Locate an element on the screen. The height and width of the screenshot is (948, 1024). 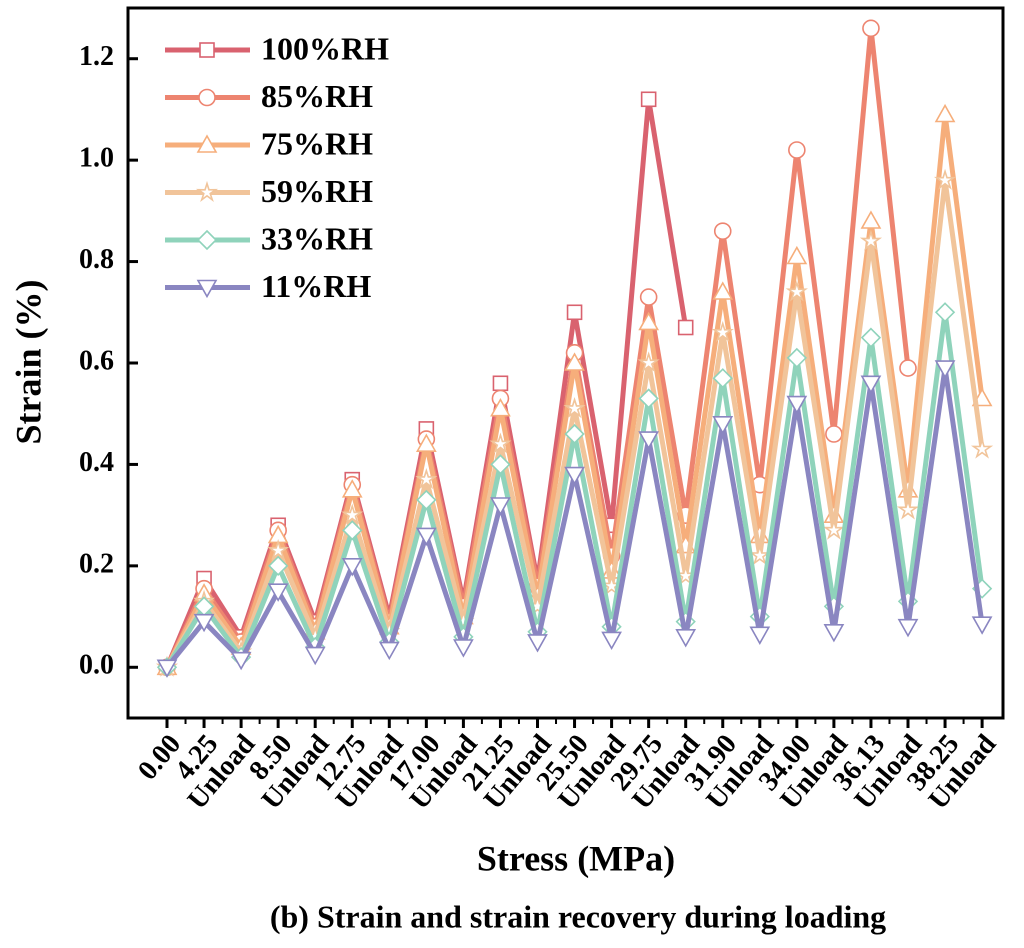
x-axis-title: Stress (MPa) is located at coordinates (576, 858).